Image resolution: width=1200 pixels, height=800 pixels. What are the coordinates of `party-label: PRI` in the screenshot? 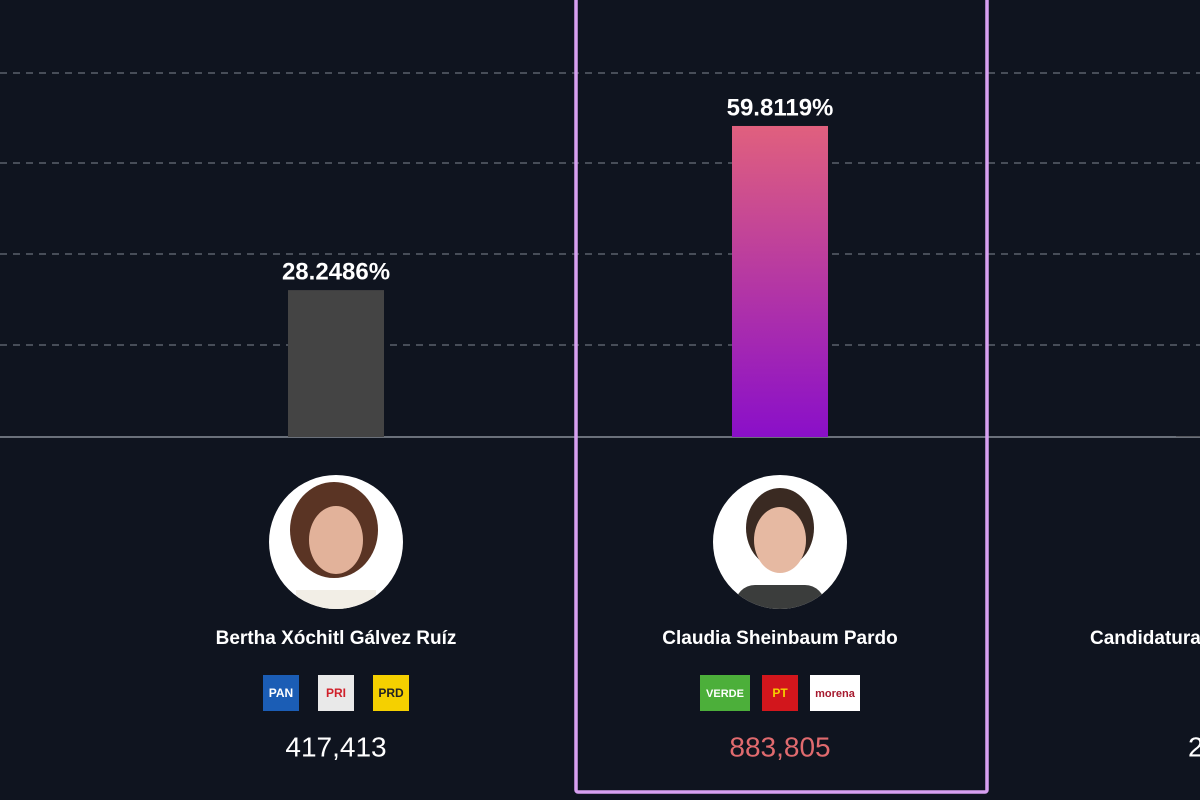 It's located at (336, 693).